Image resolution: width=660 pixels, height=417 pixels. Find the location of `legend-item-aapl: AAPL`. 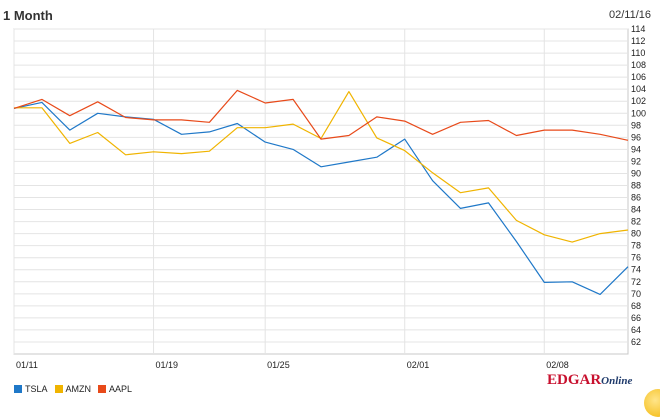

legend-item-aapl: AAPL is located at coordinates (115, 389).